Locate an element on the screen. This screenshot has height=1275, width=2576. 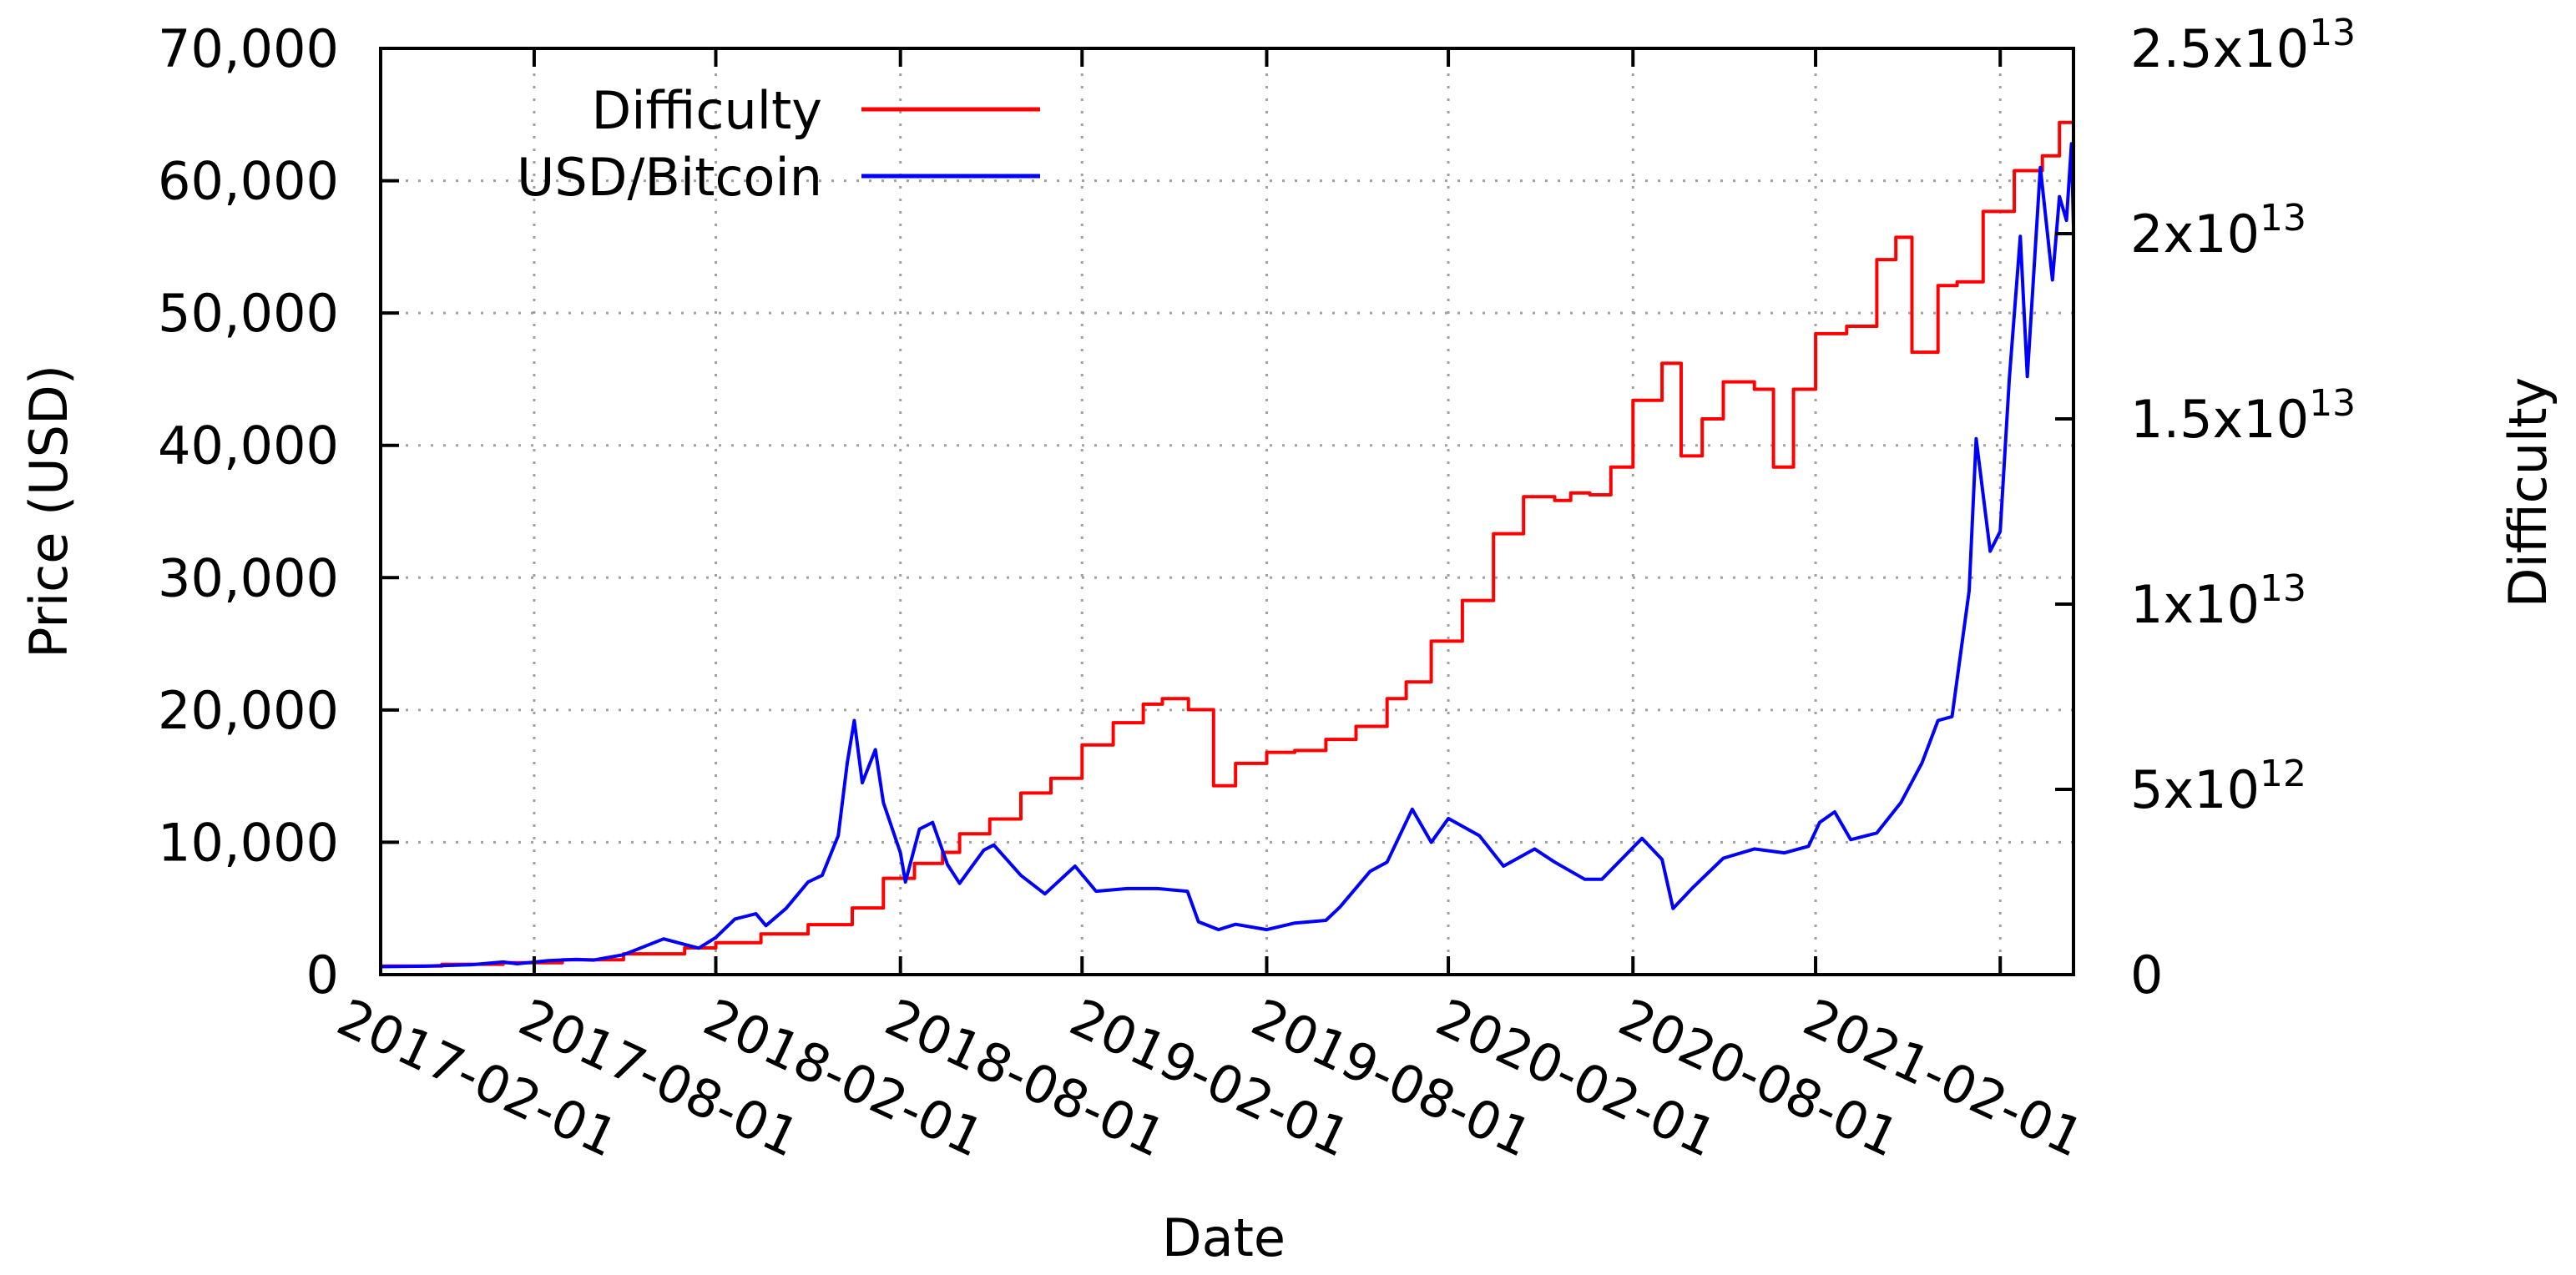
y-tick-label: 50,000 is located at coordinates (248, 314).